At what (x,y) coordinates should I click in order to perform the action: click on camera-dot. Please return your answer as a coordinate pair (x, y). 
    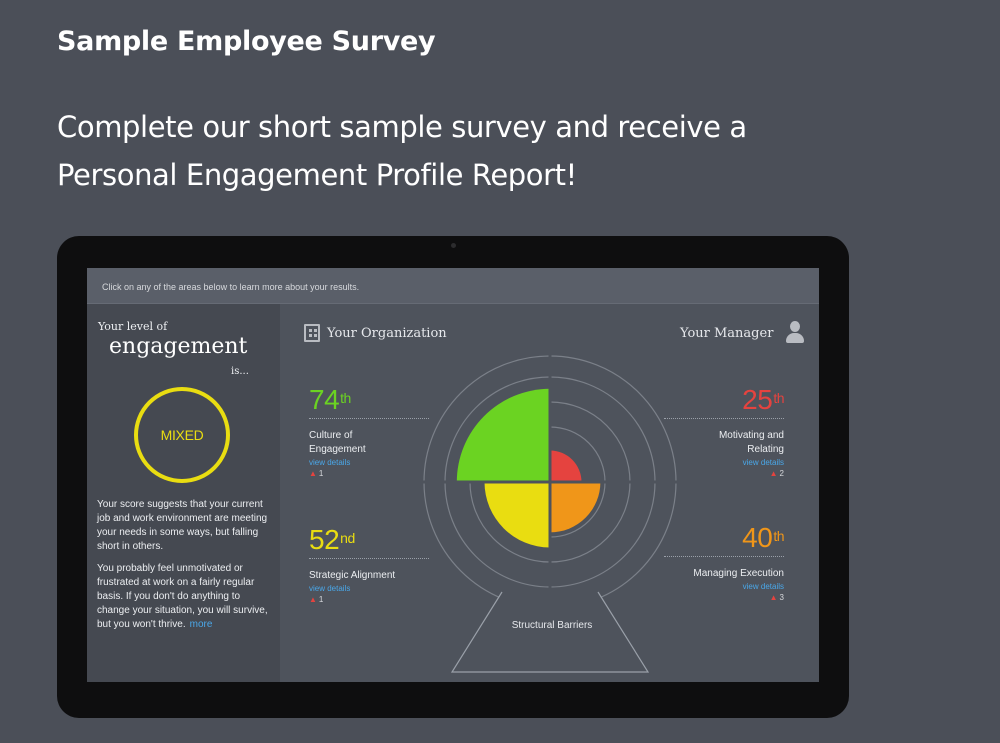
    Looking at the image, I should click on (453, 245).